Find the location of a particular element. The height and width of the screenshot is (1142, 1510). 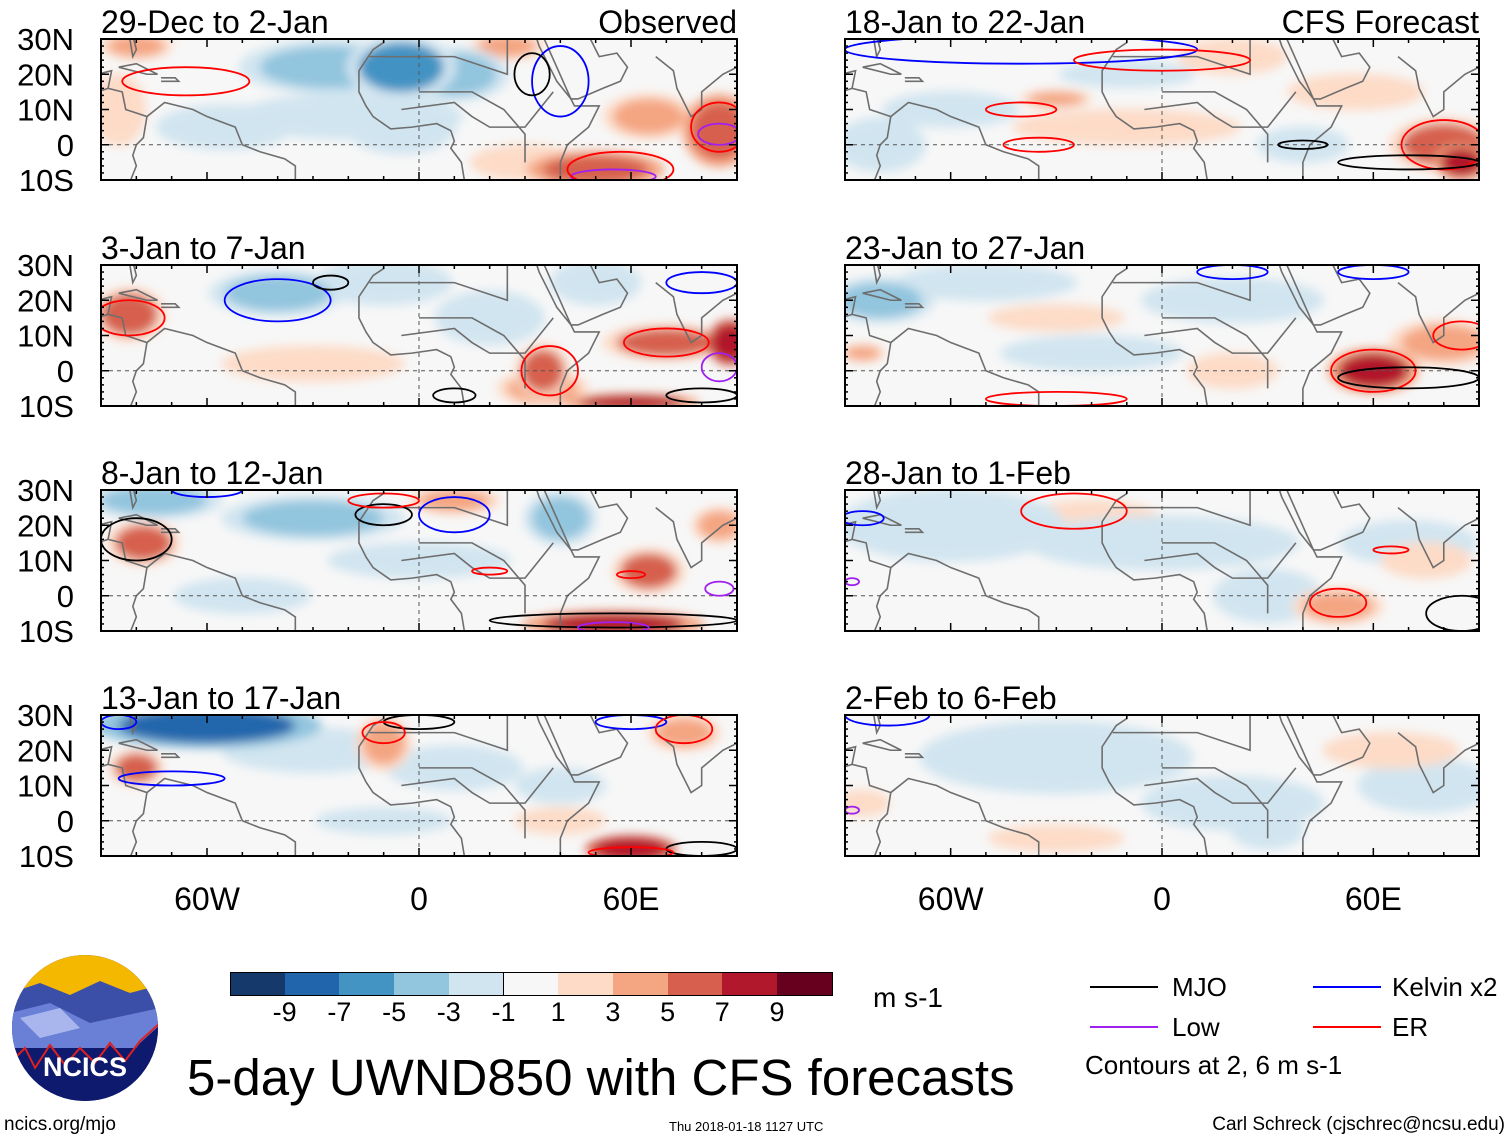

colorbar-tick-label: -1 is located at coordinates (503, 1012).